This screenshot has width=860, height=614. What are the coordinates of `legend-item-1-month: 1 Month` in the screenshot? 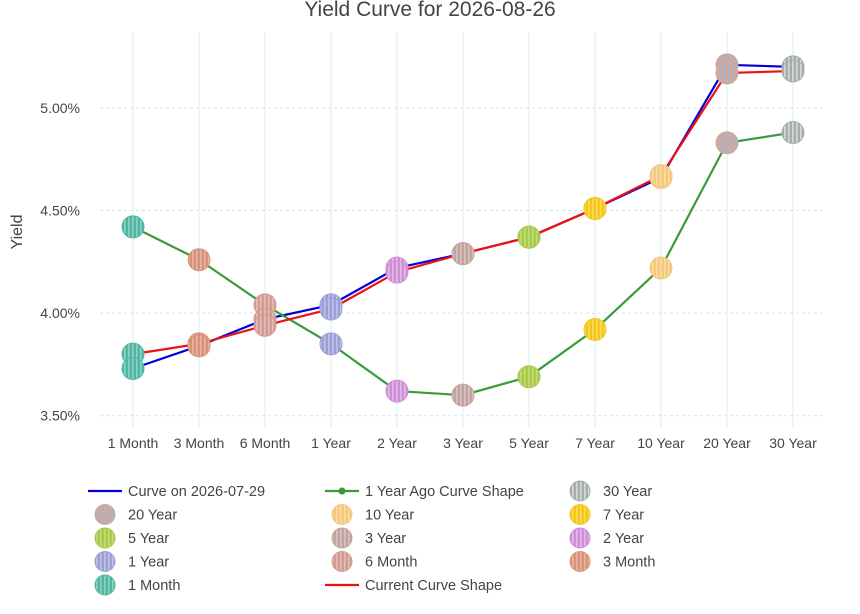 It's located at (137, 585).